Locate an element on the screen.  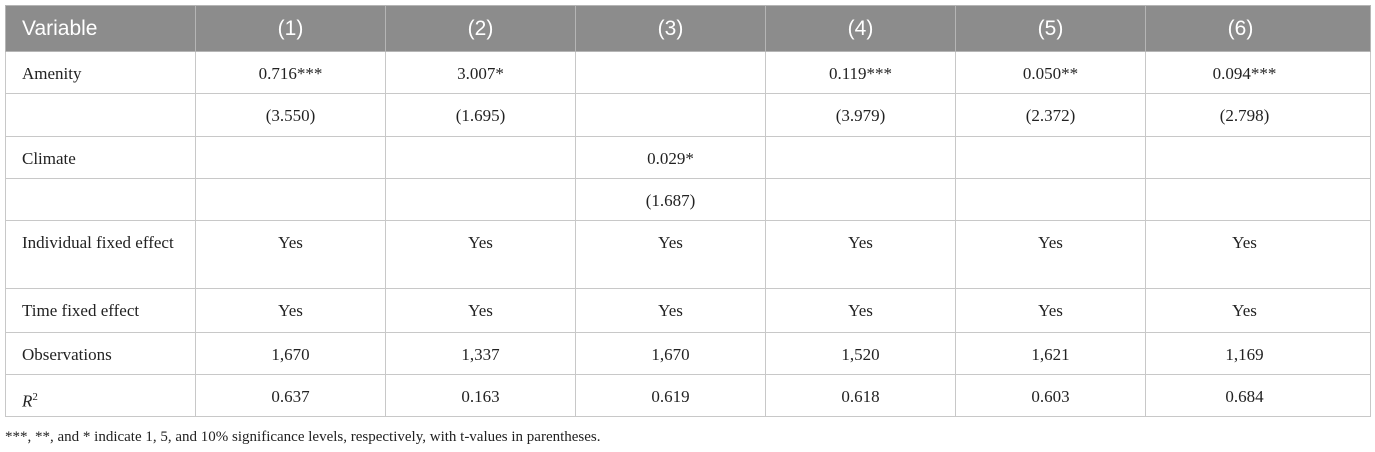
superscript: 2 is located at coordinates (35, 397).